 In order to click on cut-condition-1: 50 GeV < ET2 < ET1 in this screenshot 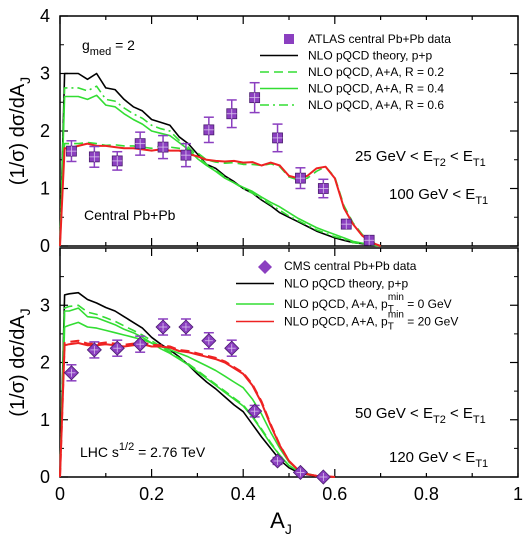, I will do `click(420, 415)`.